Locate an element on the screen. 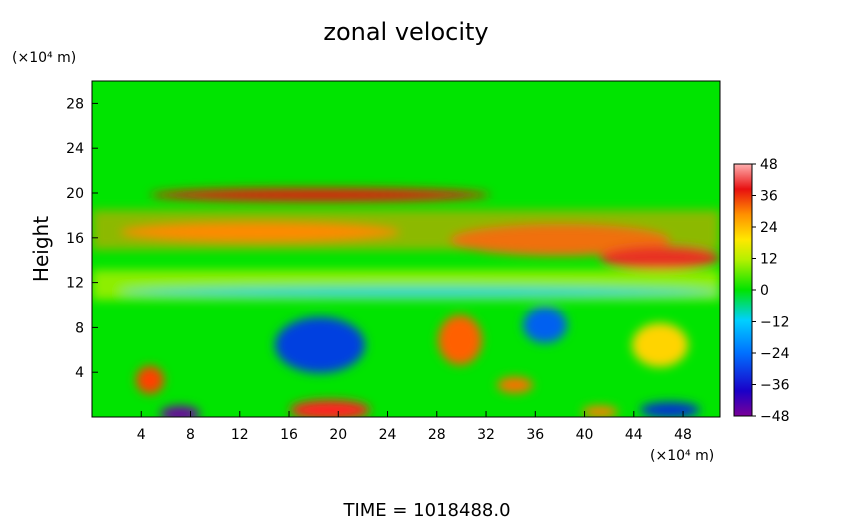 This screenshot has width=854, height=519. x-tick-label-2: 12 is located at coordinates (240, 435).